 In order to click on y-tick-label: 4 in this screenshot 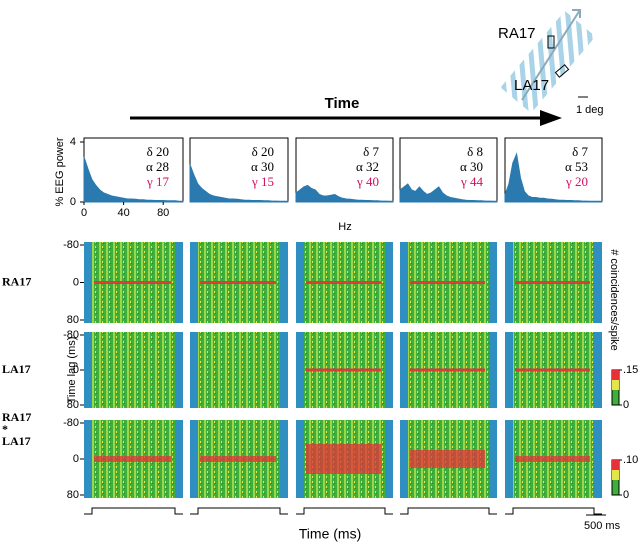, I will do `click(73, 142)`.